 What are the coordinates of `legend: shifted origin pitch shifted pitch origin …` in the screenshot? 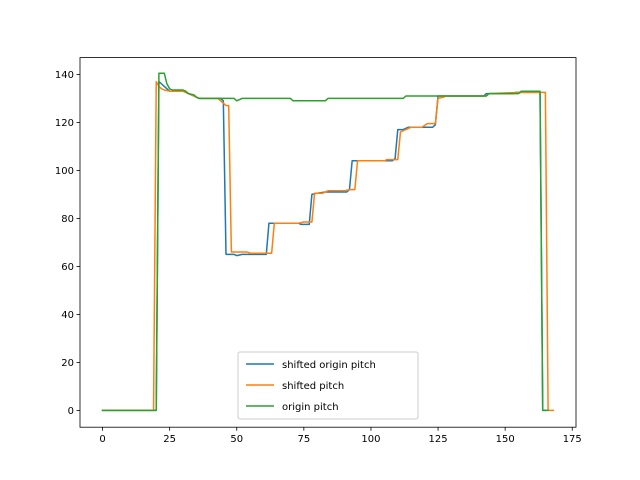 It's located at (328, 385).